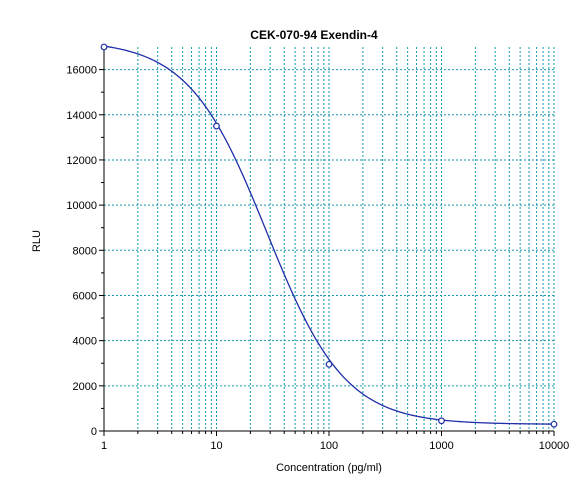  What do you see at coordinates (329, 446) in the screenshot?
I see `x-tick-label: 100` at bounding box center [329, 446].